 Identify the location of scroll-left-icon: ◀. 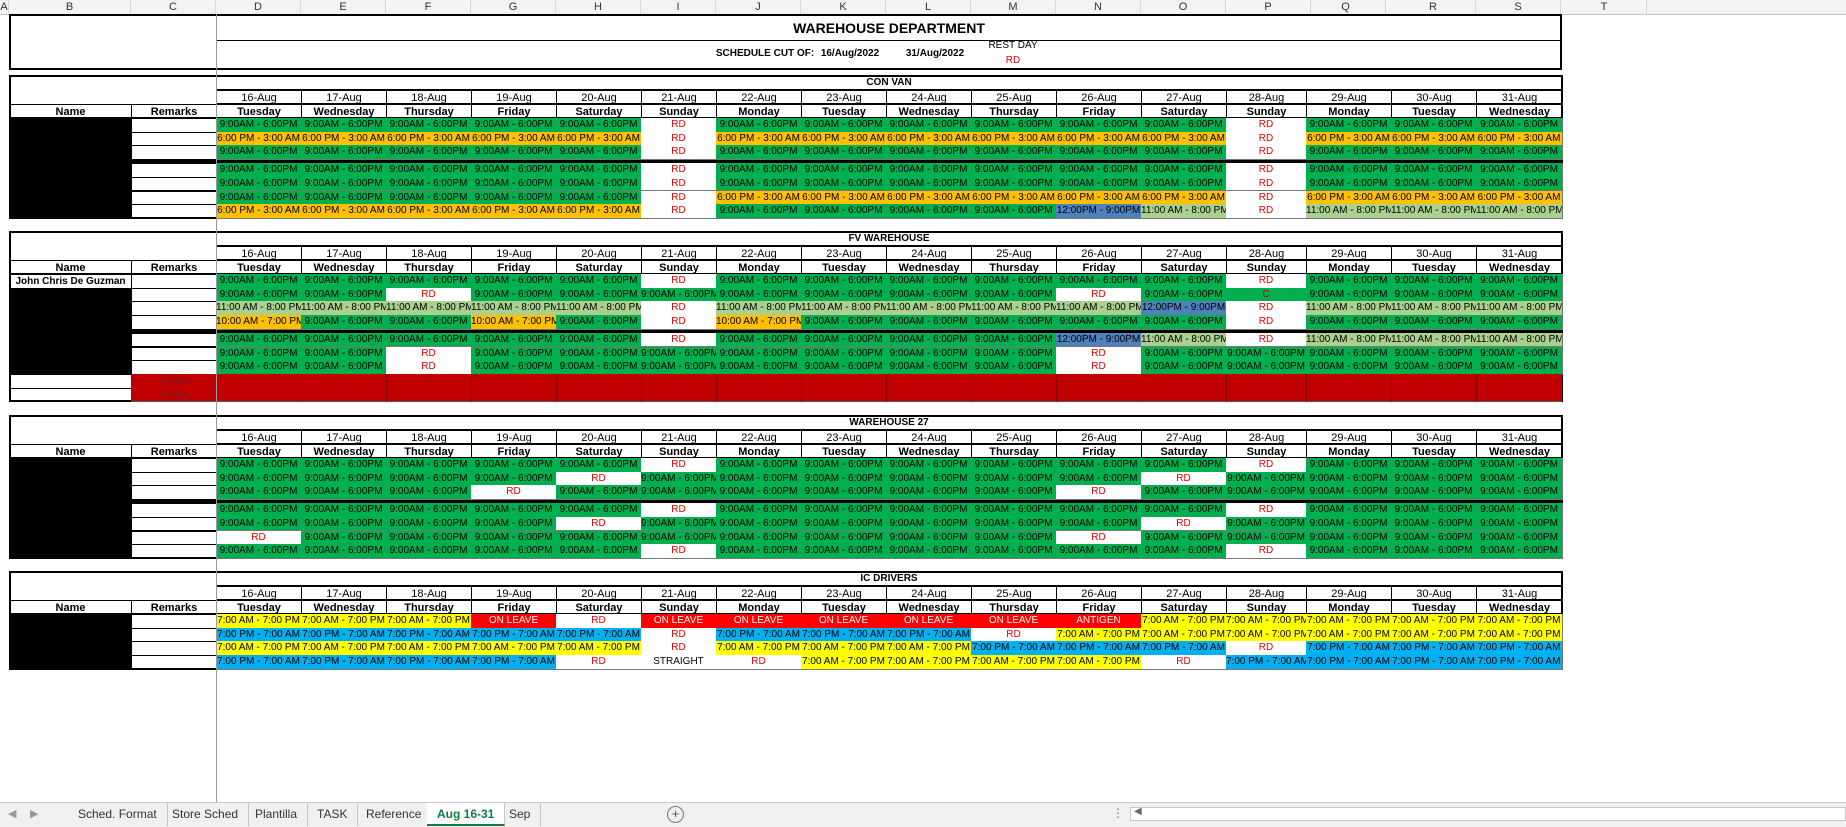
(1138, 811).